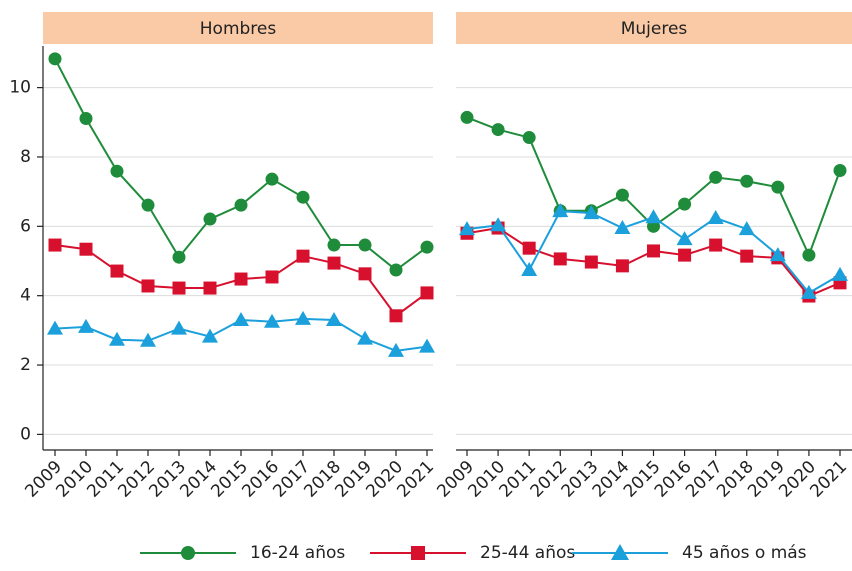  I want to click on y-tick-label: 10, so click(20, 88).